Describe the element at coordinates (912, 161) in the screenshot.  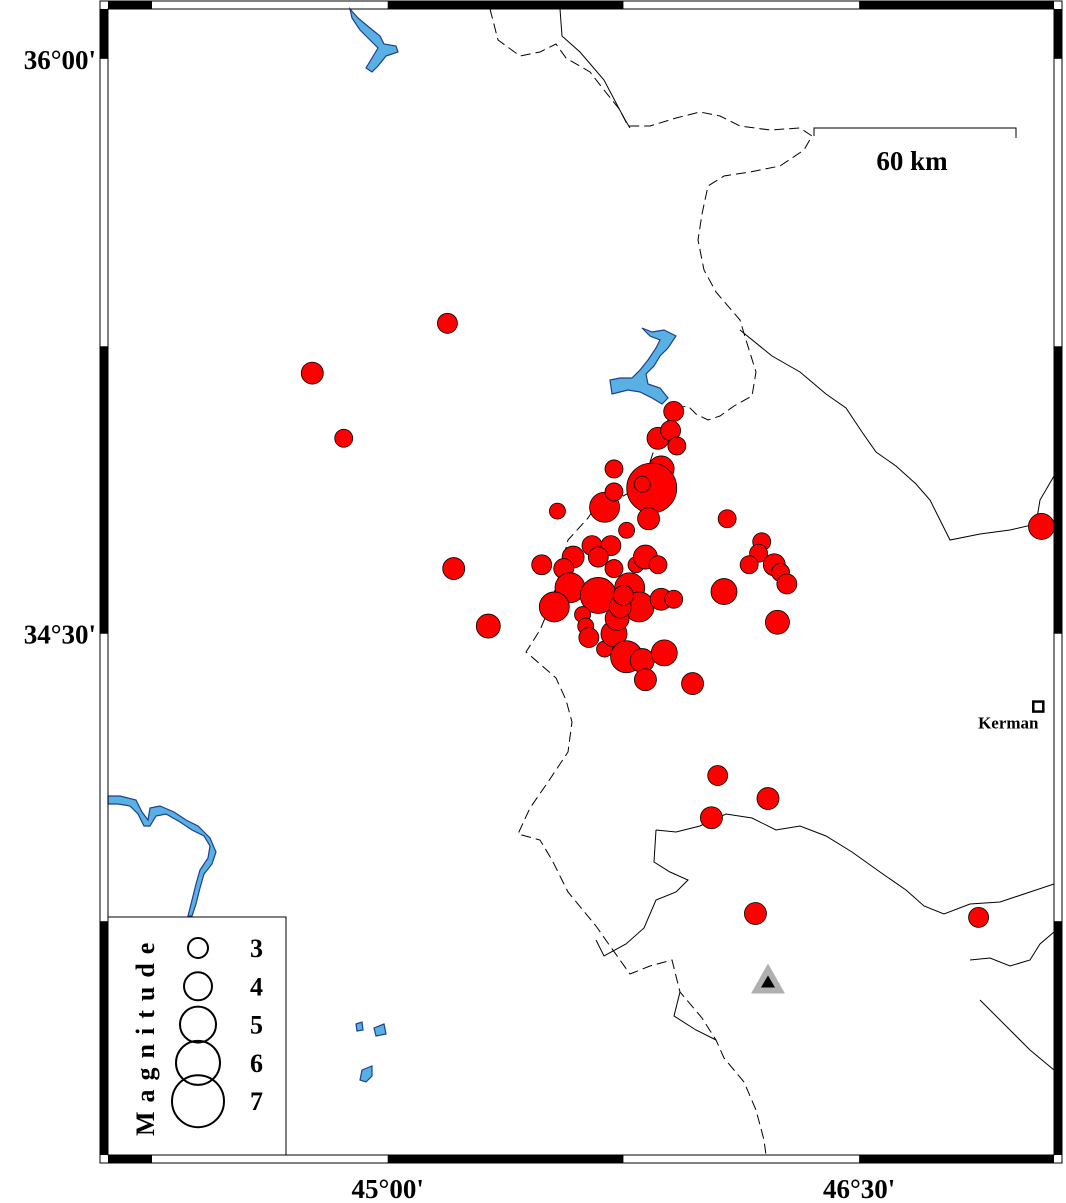
I see `scale-bar-label: 60 km` at that location.